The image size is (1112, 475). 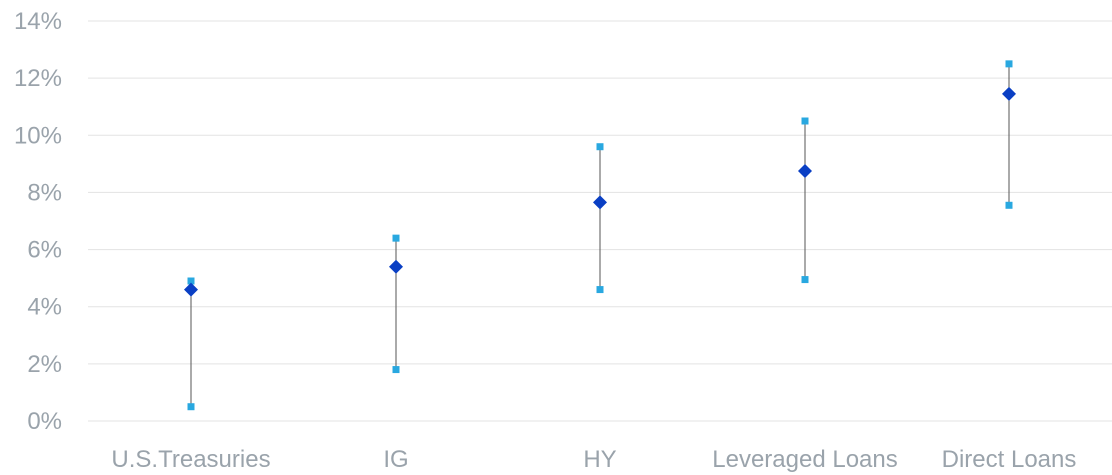 What do you see at coordinates (44, 307) in the screenshot?
I see `y-tick-label: 4%` at bounding box center [44, 307].